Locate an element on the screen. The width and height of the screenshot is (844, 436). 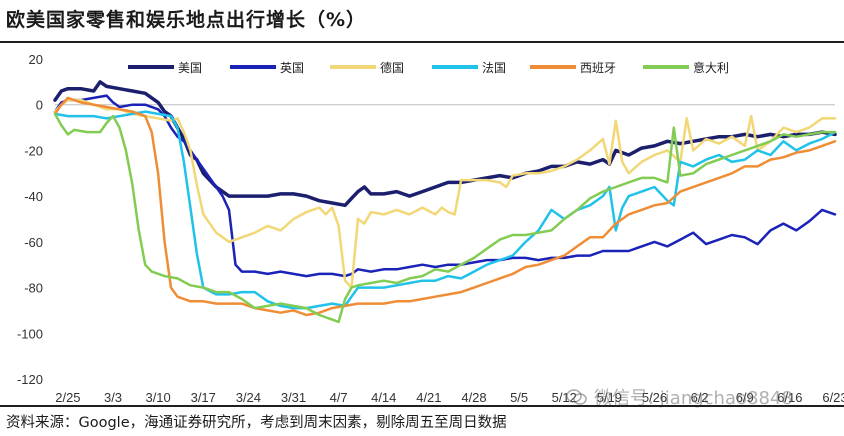
y-tick-label: 0 is located at coordinates (39, 105).